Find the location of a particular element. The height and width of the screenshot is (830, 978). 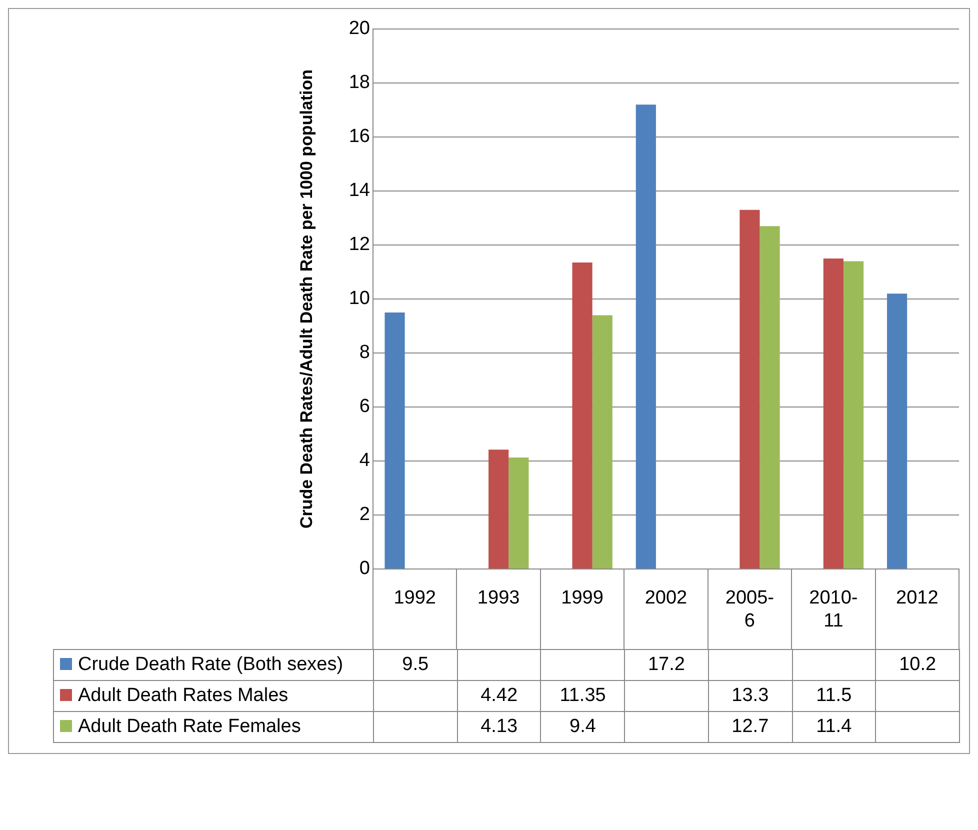

data-label: 12.7 is located at coordinates (750, 727).